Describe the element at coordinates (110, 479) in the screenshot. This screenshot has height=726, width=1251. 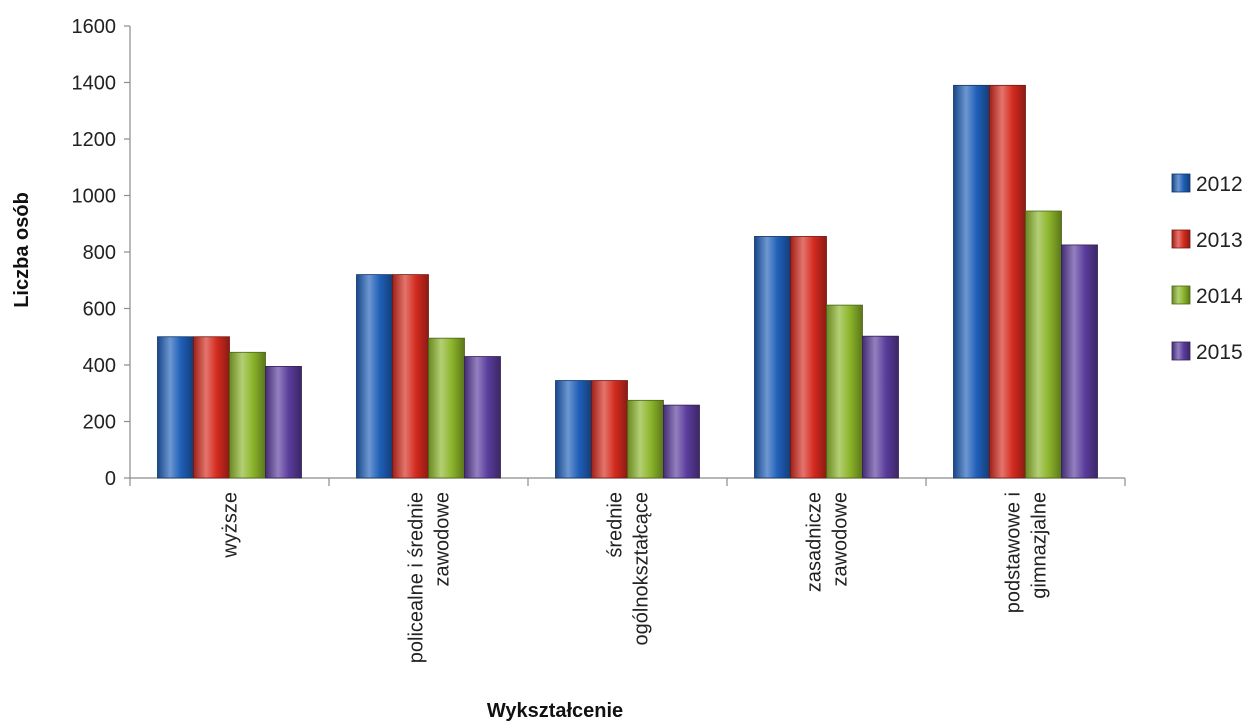
I see `y-tick-label: 0` at that location.